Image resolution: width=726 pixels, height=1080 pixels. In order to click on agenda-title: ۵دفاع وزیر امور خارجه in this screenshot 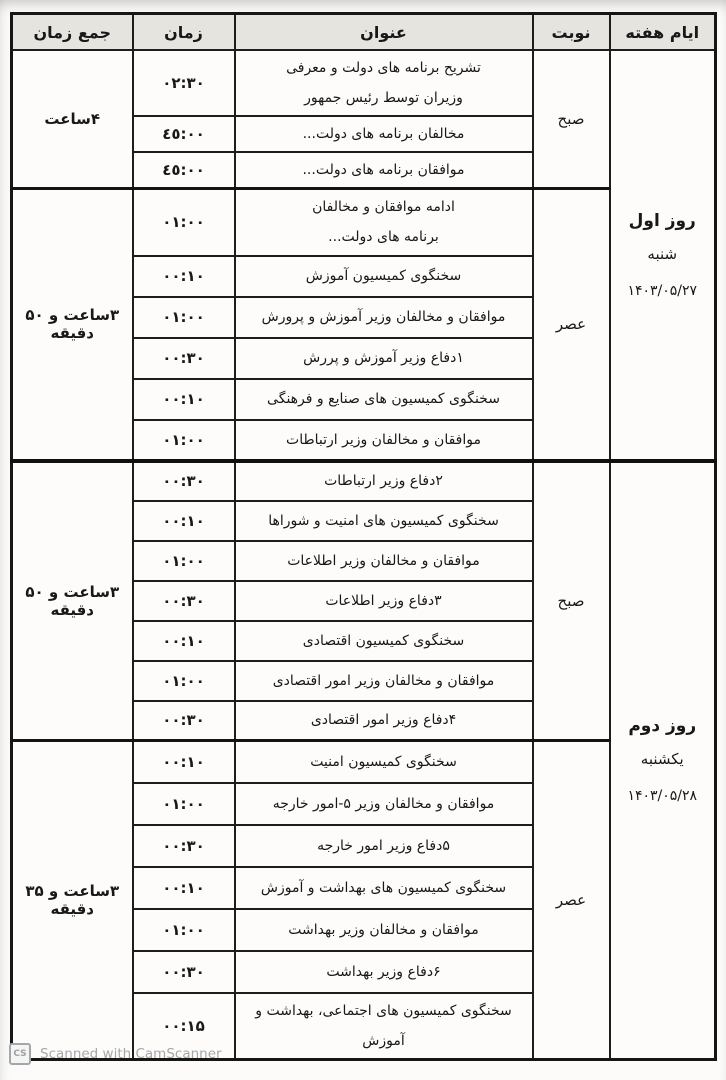, I will do `click(383, 845)`.